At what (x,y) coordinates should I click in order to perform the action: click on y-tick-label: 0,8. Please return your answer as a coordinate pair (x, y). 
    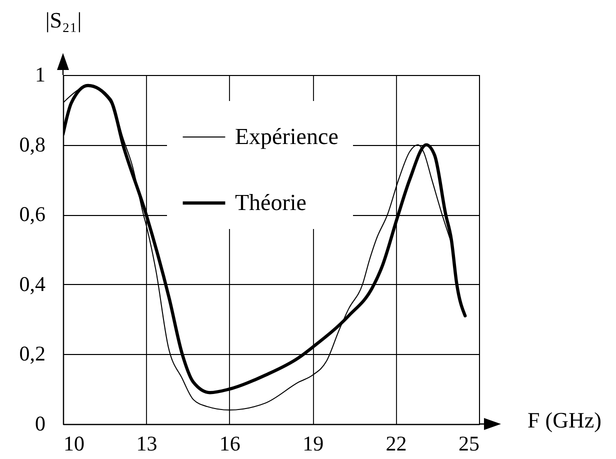
    Looking at the image, I should click on (32, 144).